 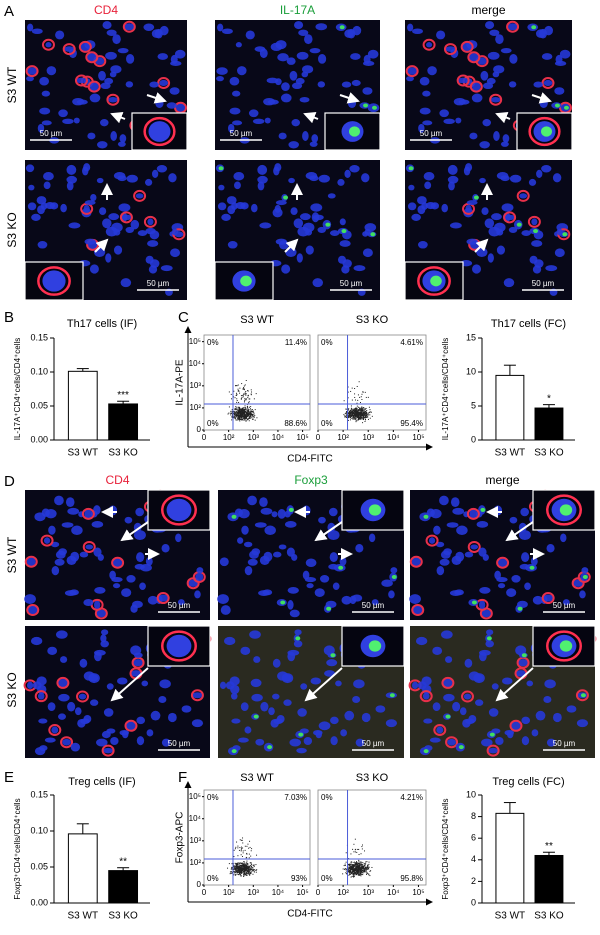 What do you see at coordinates (89, 546) in the screenshot?
I see `cd4-cell` at bounding box center [89, 546].